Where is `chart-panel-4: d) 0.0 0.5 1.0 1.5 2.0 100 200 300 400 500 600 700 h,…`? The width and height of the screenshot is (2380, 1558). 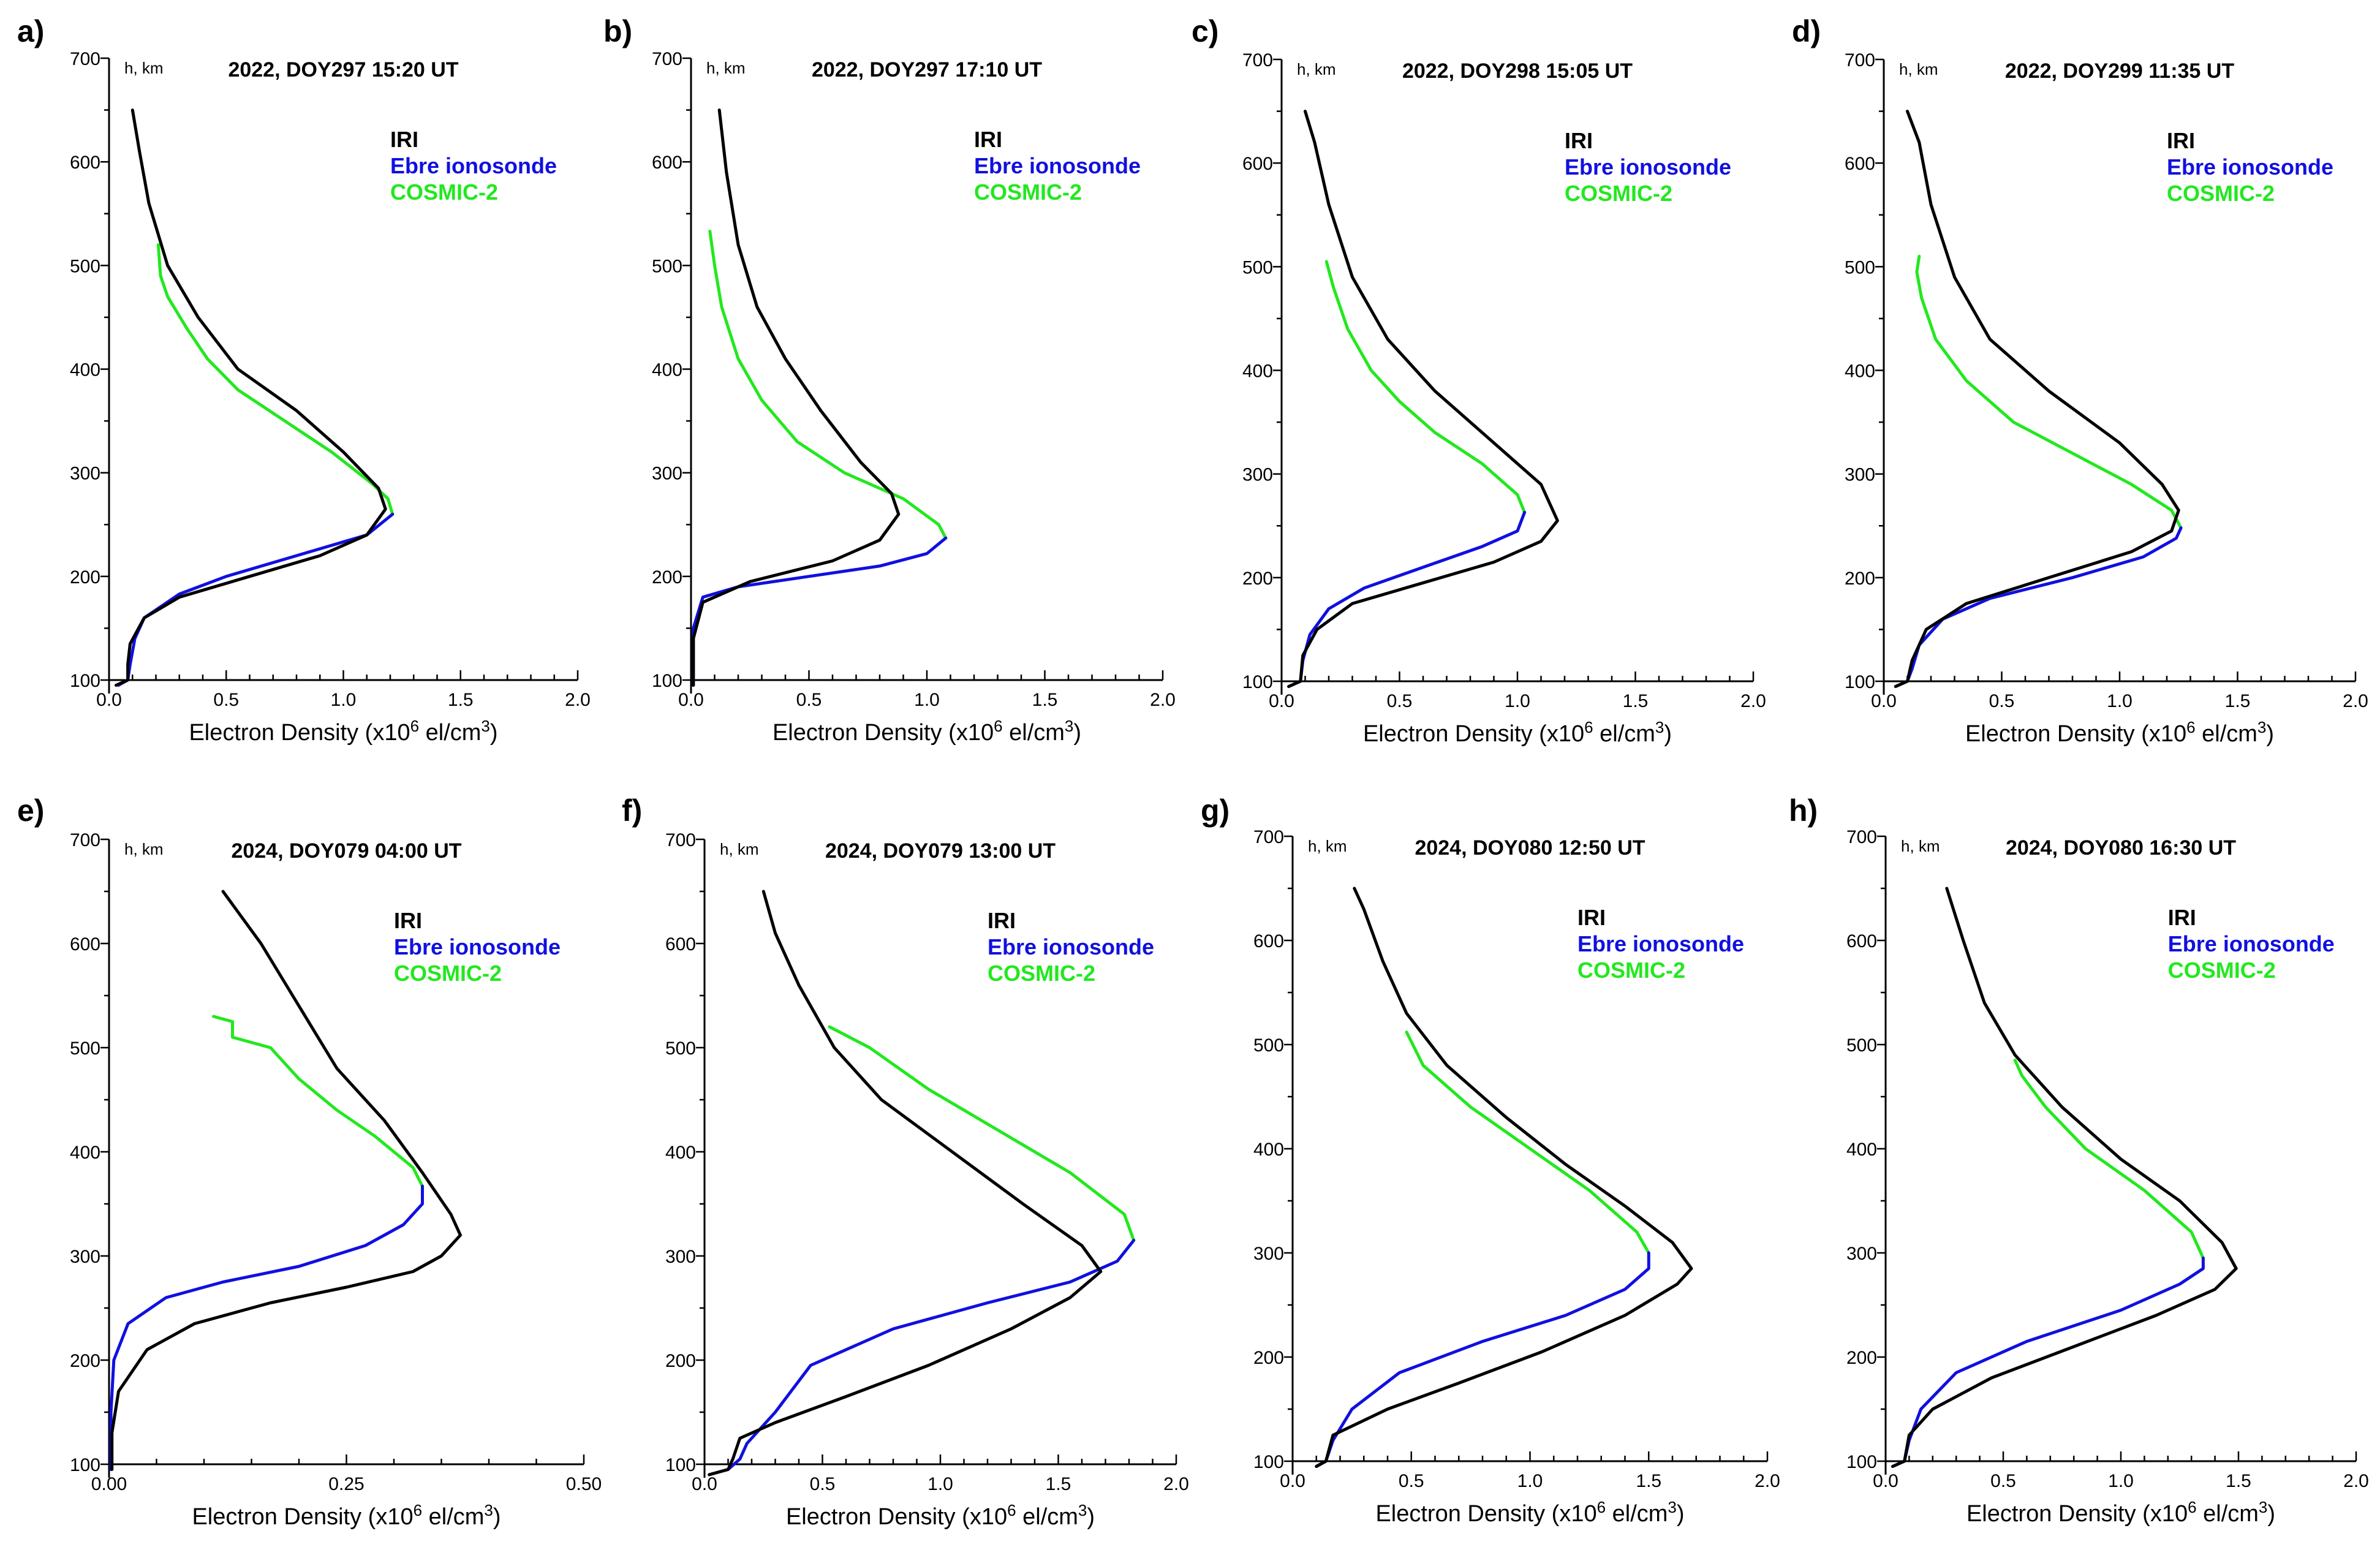
chart-panel-4: d) 0.0 0.5 1.0 1.5 2.0 100 200 300 400 500 600 700 h,… is located at coordinates (2080, 380).